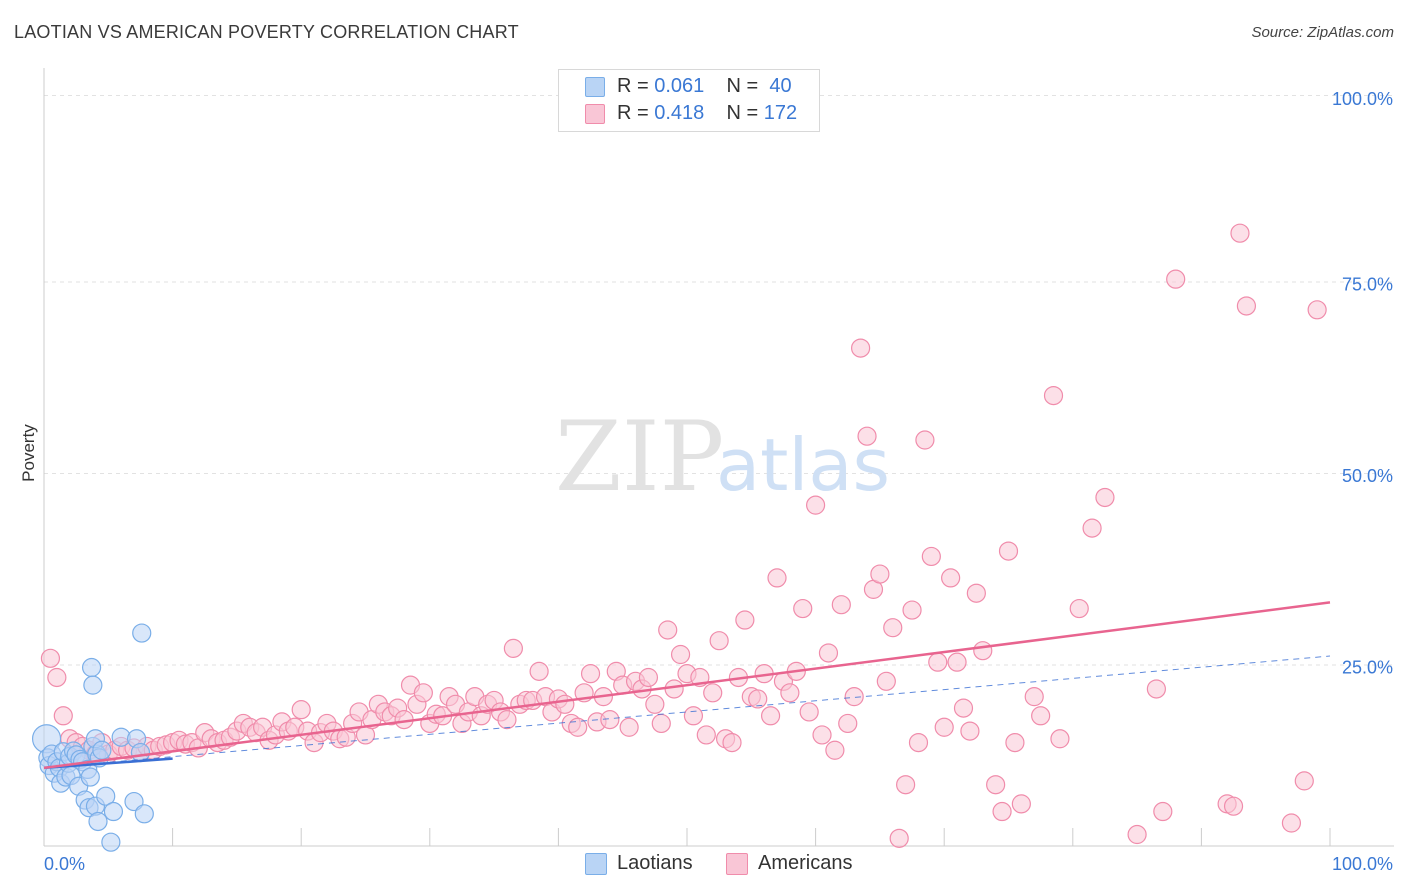 The height and width of the screenshot is (892, 1406). I want to click on laotians-swatch, so click(595, 87).